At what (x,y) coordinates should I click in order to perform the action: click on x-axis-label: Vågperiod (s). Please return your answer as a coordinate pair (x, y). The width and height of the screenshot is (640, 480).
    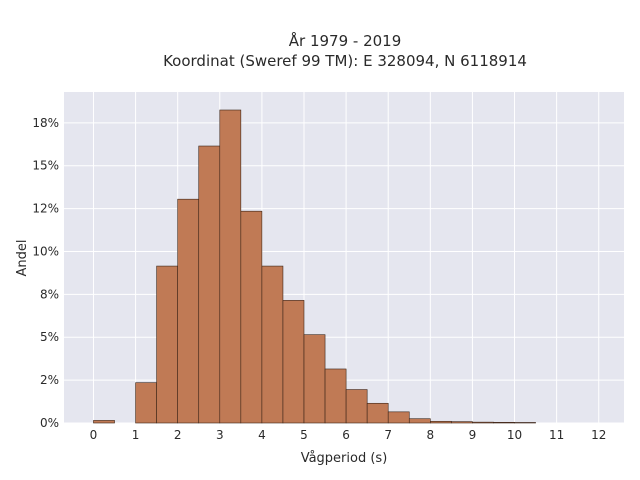
    Looking at the image, I should click on (344, 458).